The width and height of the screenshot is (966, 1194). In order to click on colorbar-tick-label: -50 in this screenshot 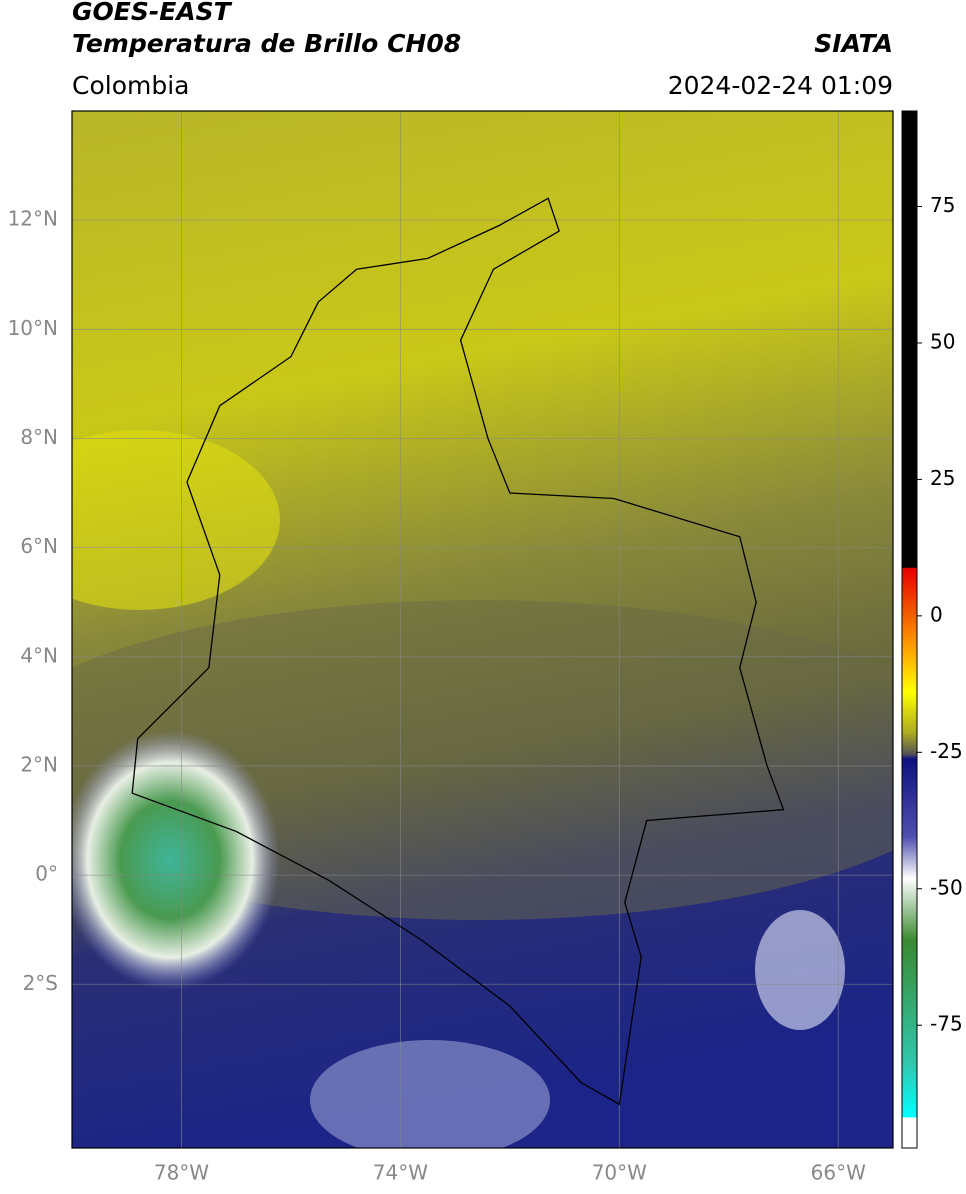, I will do `click(946, 887)`.